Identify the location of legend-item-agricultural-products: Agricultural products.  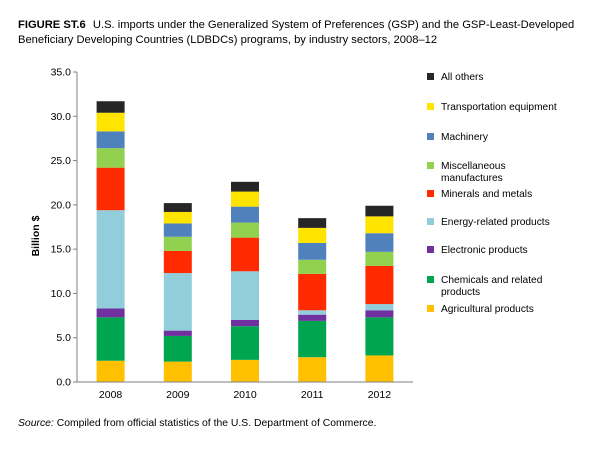
(480, 309).